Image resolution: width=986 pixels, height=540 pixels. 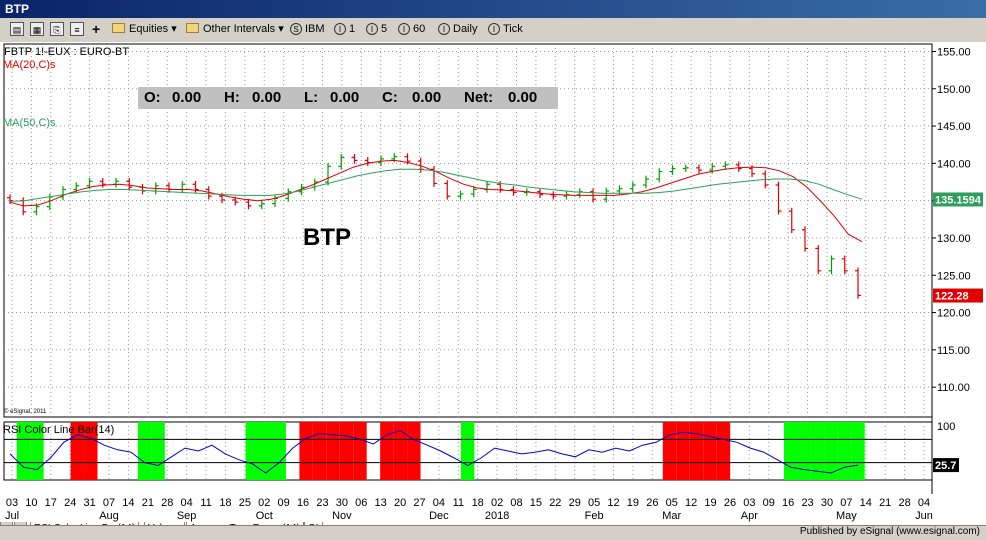 What do you see at coordinates (493, 532) in the screenshot?
I see `status-bar: Published by eSignal (www.esignal.com)` at bounding box center [493, 532].